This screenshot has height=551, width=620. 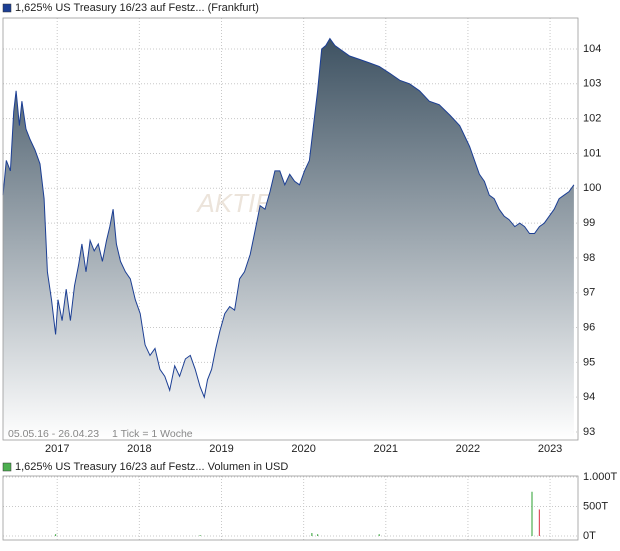 What do you see at coordinates (221, 449) in the screenshot?
I see `x-tick-label: 2019` at bounding box center [221, 449].